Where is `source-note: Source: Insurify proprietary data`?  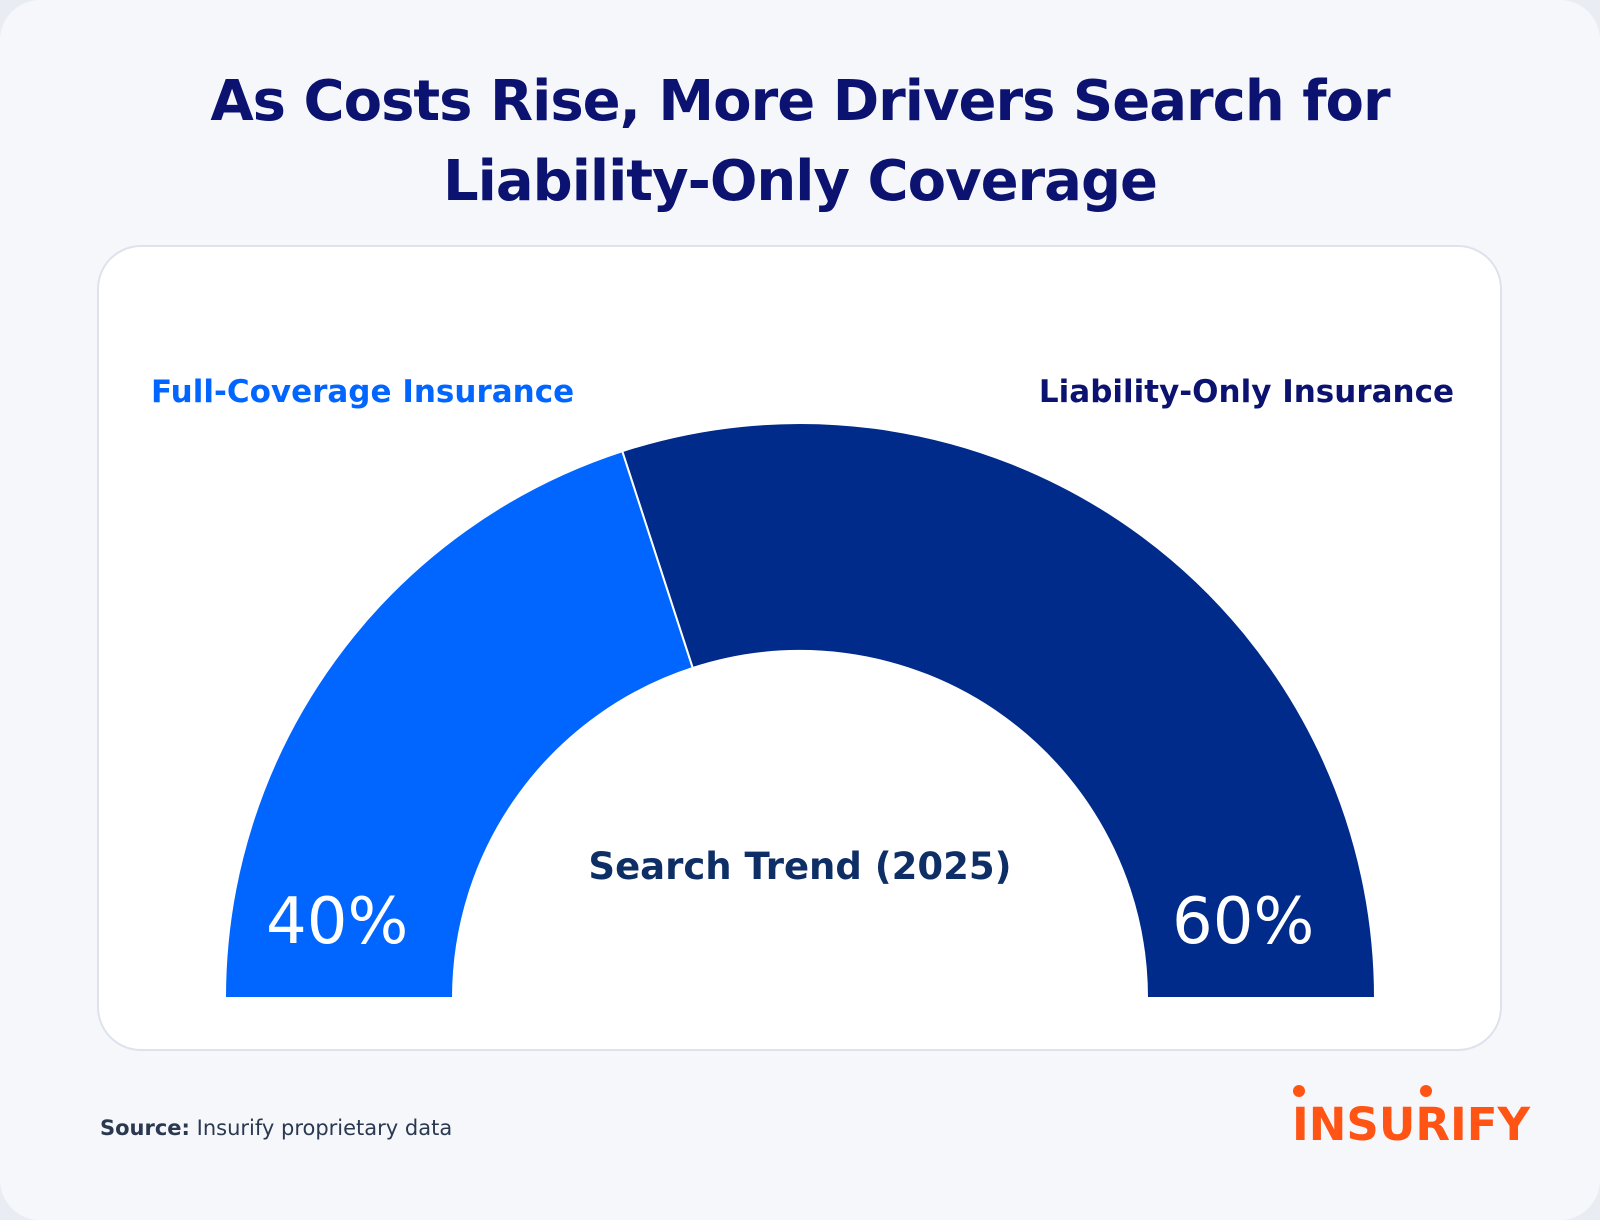
source-note: Source: Insurify proprietary data is located at coordinates (276, 1128).